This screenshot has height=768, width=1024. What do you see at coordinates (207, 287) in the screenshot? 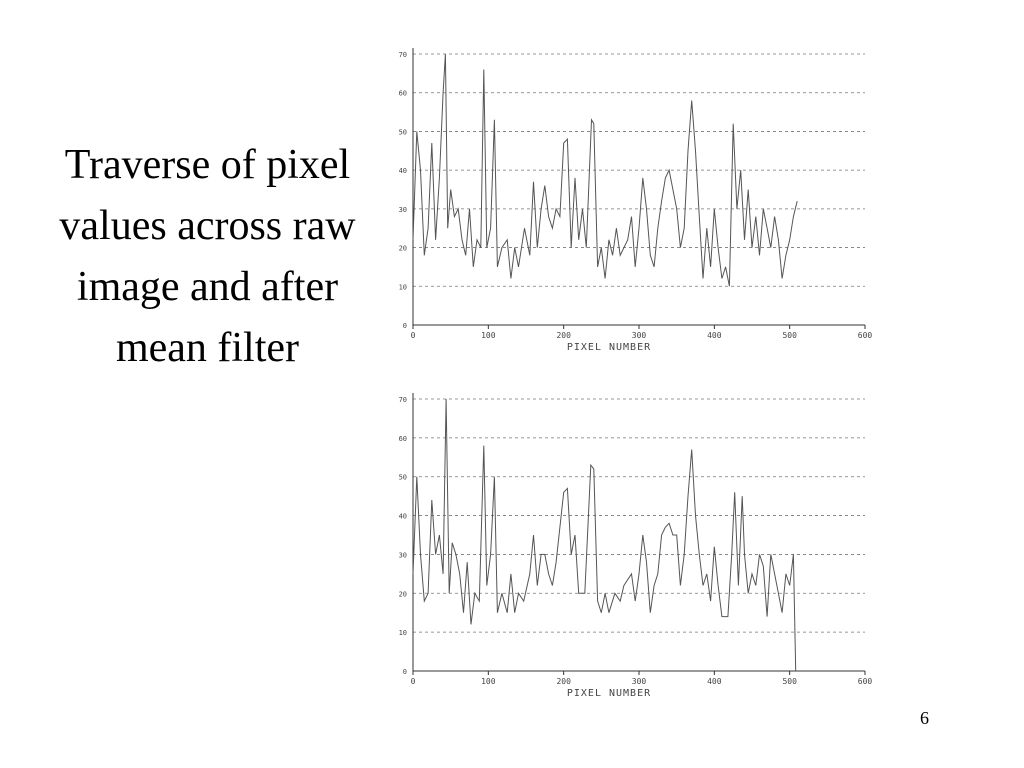
I see `title-line: image and after` at bounding box center [207, 287].